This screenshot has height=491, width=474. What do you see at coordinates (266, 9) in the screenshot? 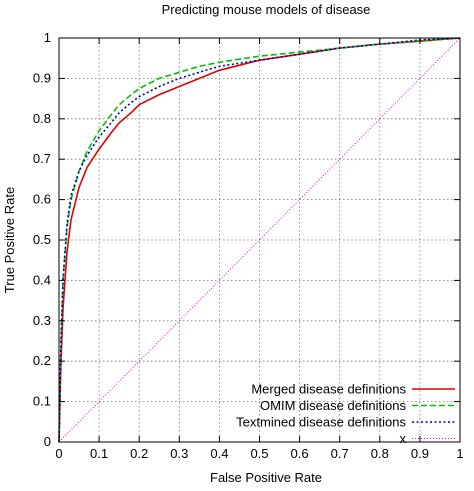
I see `chart-title: Predicting mouse models of disease` at bounding box center [266, 9].